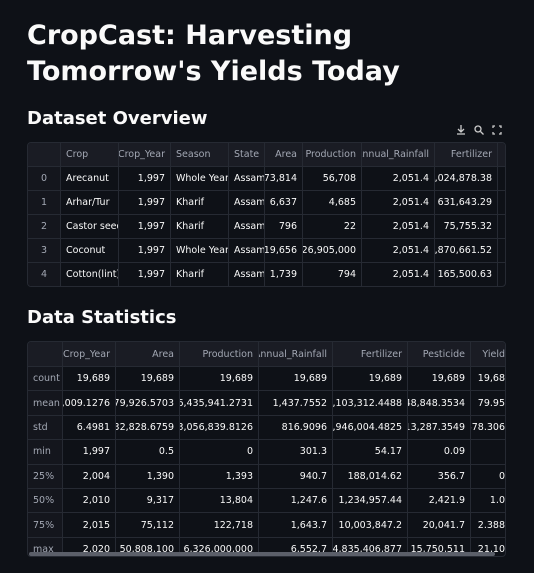  What do you see at coordinates (488, 428) in the screenshot?
I see `table-cell: 878.306` at bounding box center [488, 428].